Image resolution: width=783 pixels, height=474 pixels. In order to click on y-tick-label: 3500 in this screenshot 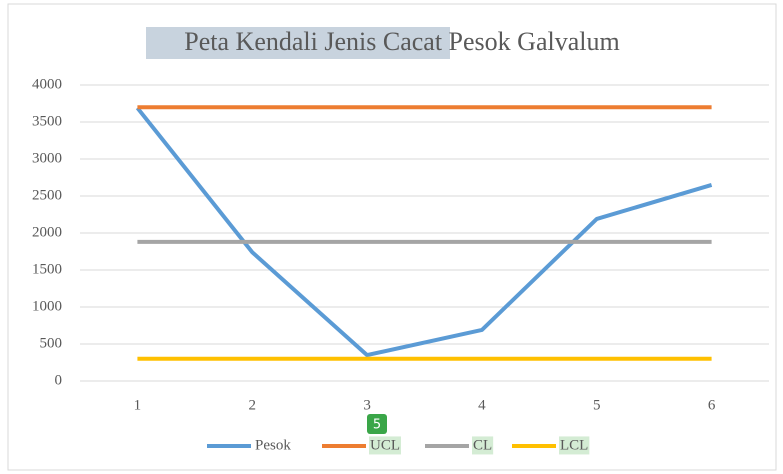, I will do `click(47, 121)`.